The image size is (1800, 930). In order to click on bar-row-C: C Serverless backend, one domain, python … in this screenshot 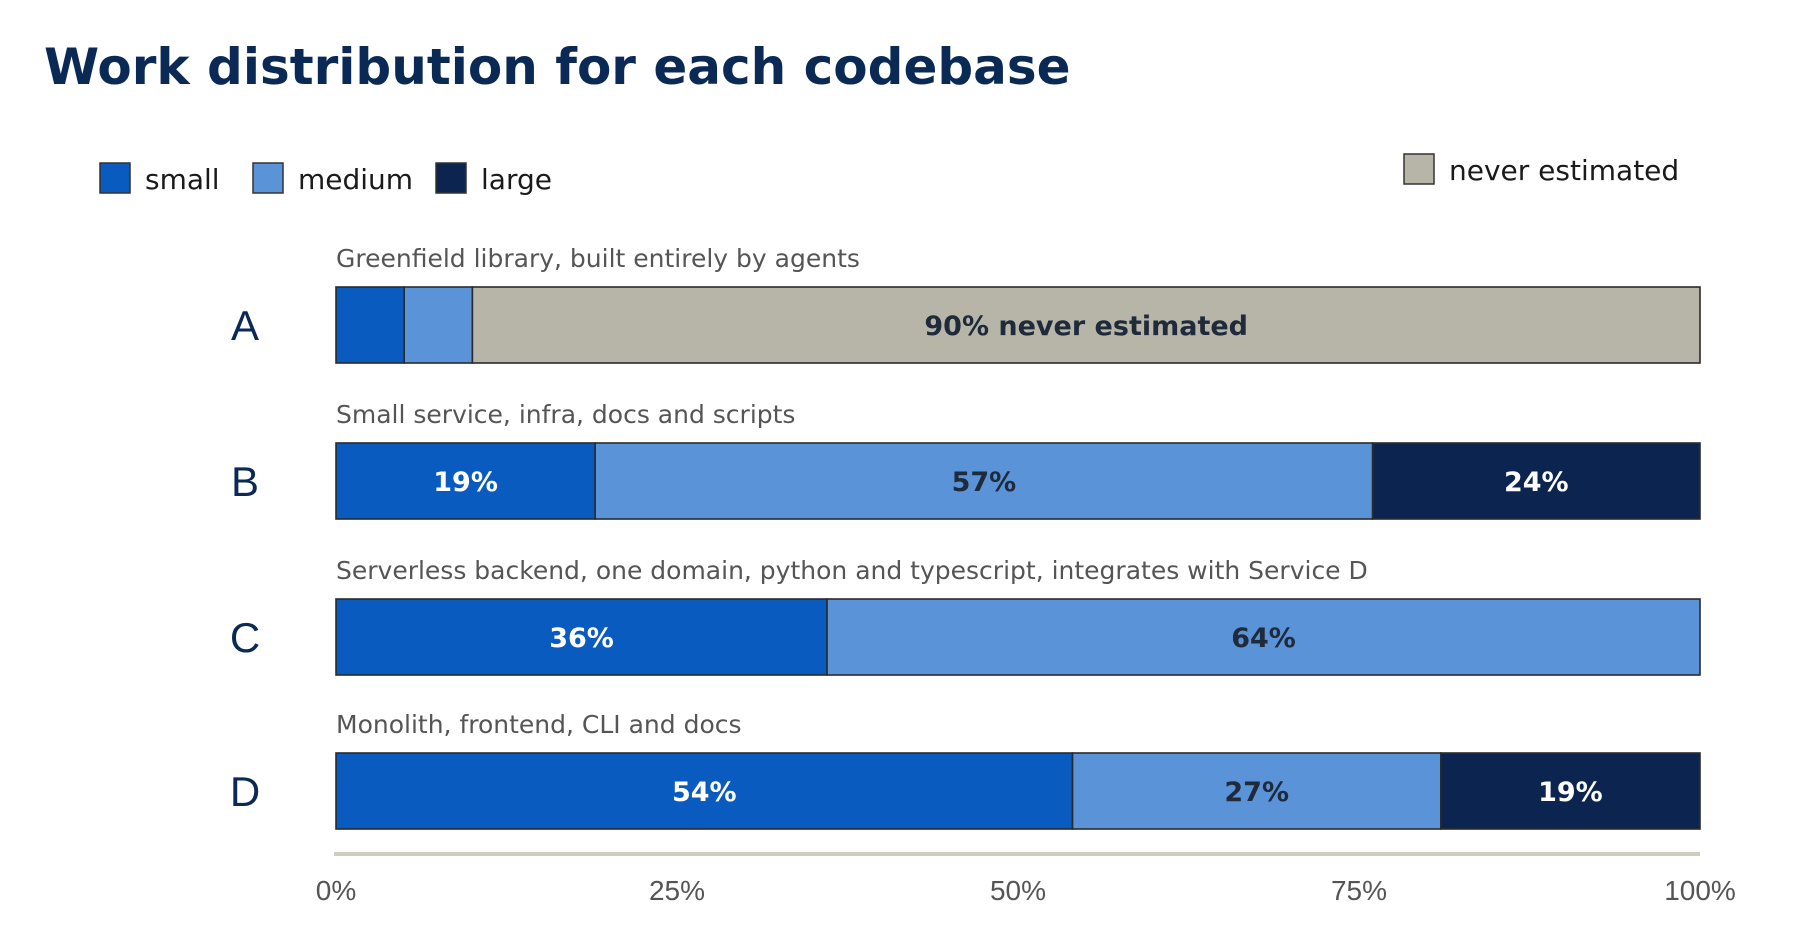, I will do `click(965, 616)`.